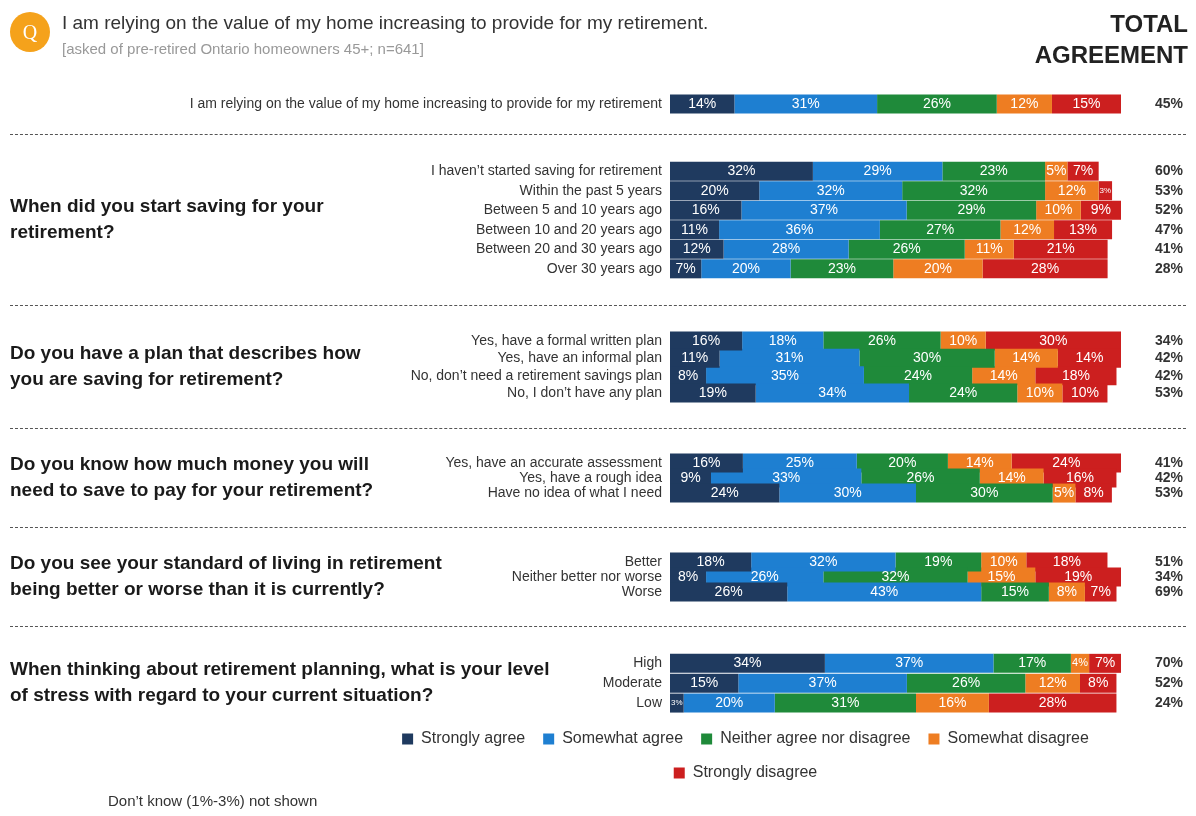  What do you see at coordinates (213, 800) in the screenshot?
I see `text: Don’t know (1%-3%) not shown` at bounding box center [213, 800].